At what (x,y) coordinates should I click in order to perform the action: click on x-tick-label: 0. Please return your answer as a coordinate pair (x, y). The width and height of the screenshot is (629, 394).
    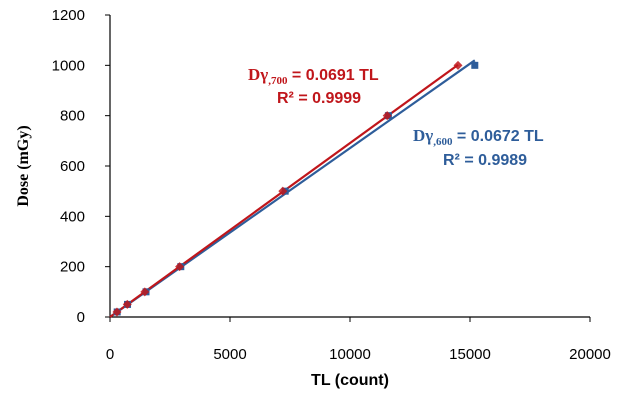
    Looking at the image, I should click on (110, 354).